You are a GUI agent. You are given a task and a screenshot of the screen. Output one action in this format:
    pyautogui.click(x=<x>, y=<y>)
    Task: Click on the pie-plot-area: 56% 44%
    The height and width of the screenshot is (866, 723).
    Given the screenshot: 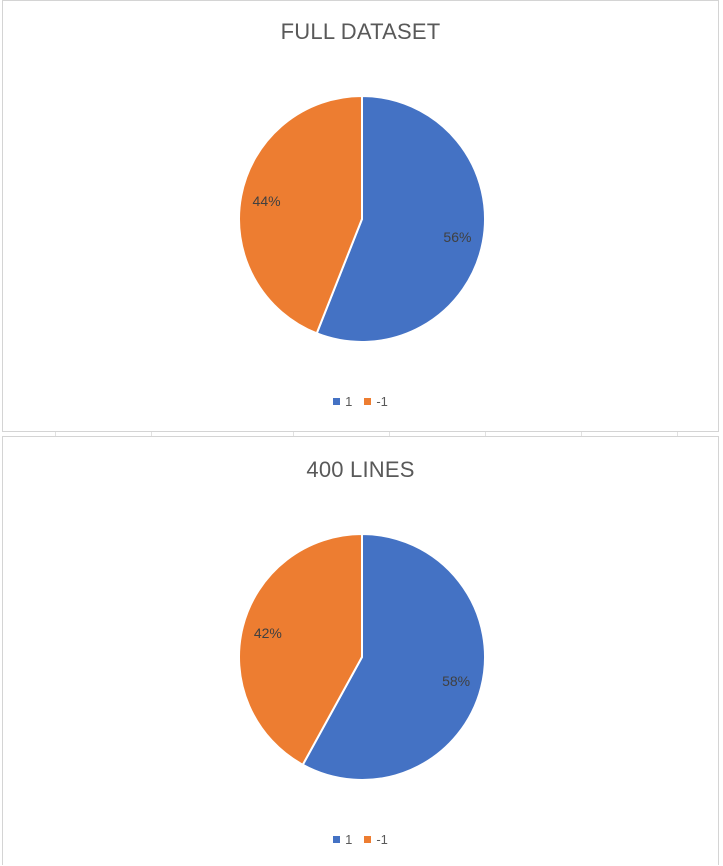 What is the action you would take?
    pyautogui.click(x=361, y=219)
    